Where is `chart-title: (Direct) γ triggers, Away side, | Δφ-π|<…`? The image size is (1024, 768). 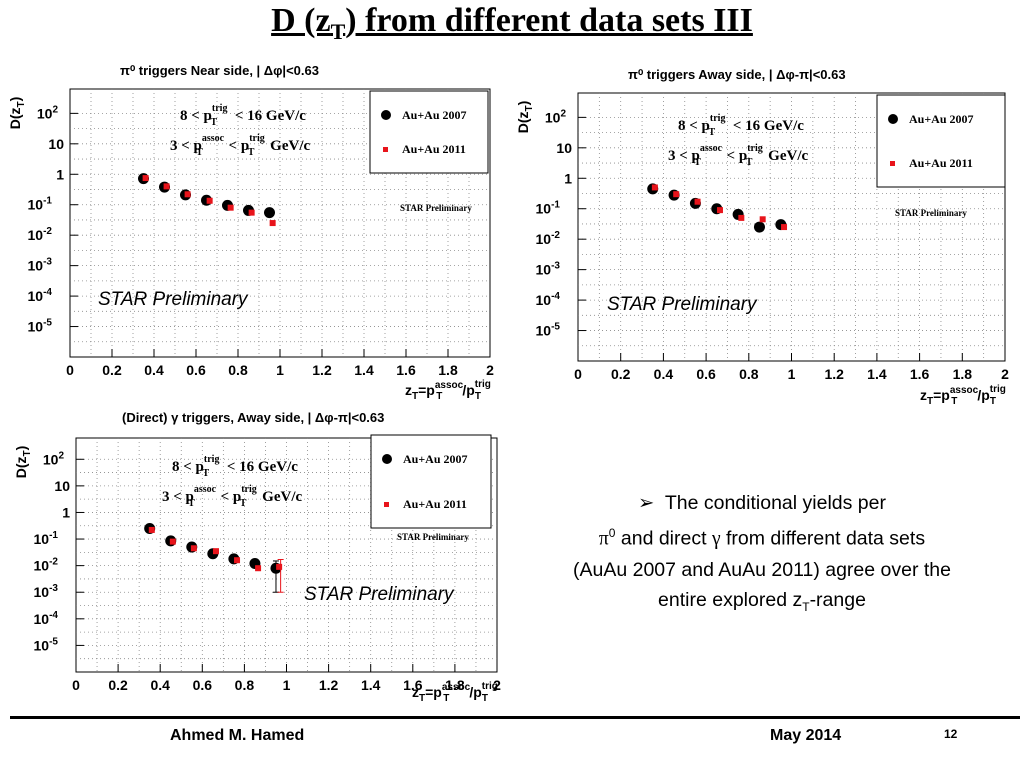
chart-title: (Direct) γ triggers, Away side, | Δφ-π|<… is located at coordinates (253, 417).